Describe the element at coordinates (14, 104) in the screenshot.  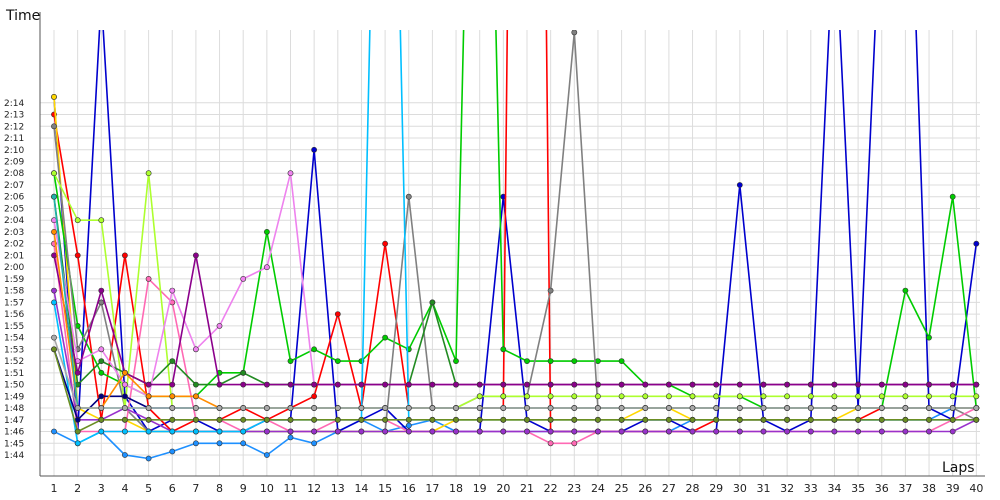
I see `y-tick-label: 2:14` at that location.